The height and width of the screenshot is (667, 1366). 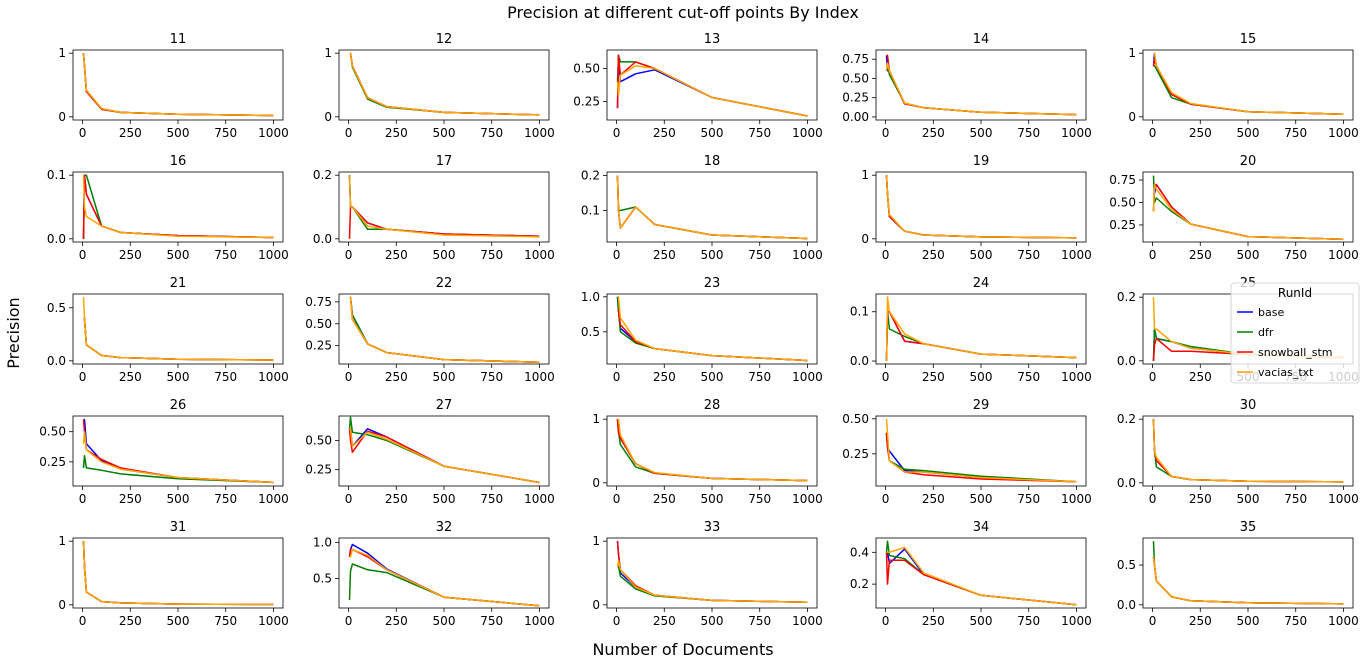 I want to click on subplot-title: 13, so click(x=712, y=39).